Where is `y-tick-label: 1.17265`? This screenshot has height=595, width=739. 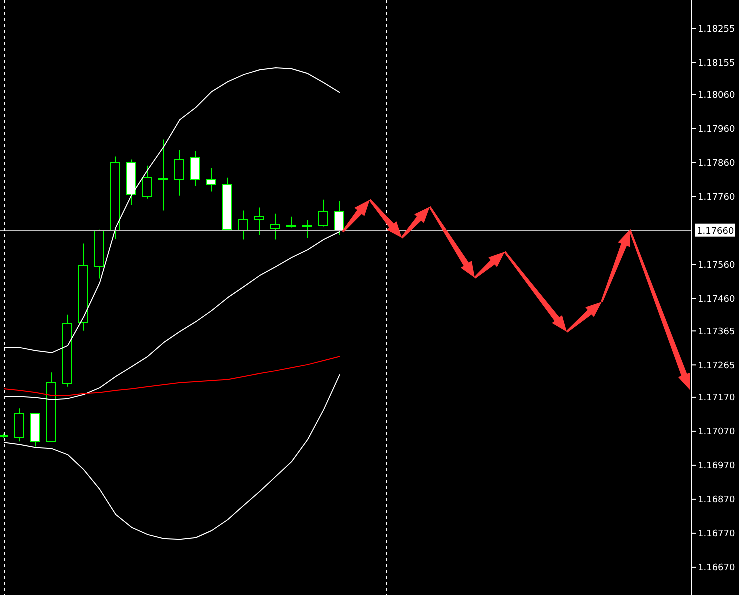
y-tick-label: 1.17265 is located at coordinates (717, 366).